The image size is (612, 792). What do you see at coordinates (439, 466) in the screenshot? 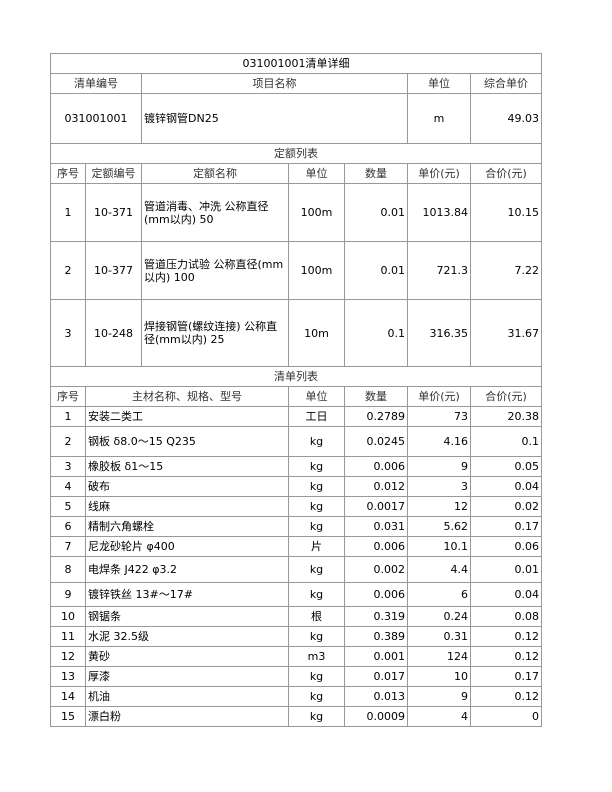
I see `material-price: 9` at bounding box center [439, 466].